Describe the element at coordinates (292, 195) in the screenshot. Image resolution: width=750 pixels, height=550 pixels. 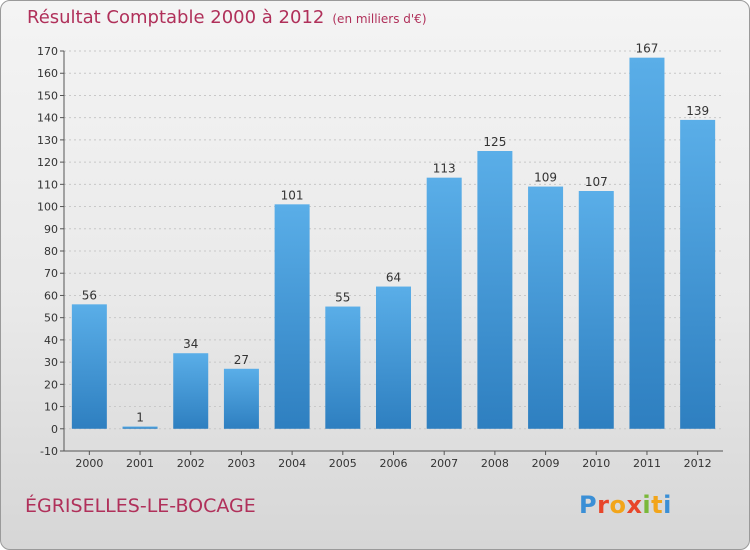
I see `data-label-2004: 101` at that location.